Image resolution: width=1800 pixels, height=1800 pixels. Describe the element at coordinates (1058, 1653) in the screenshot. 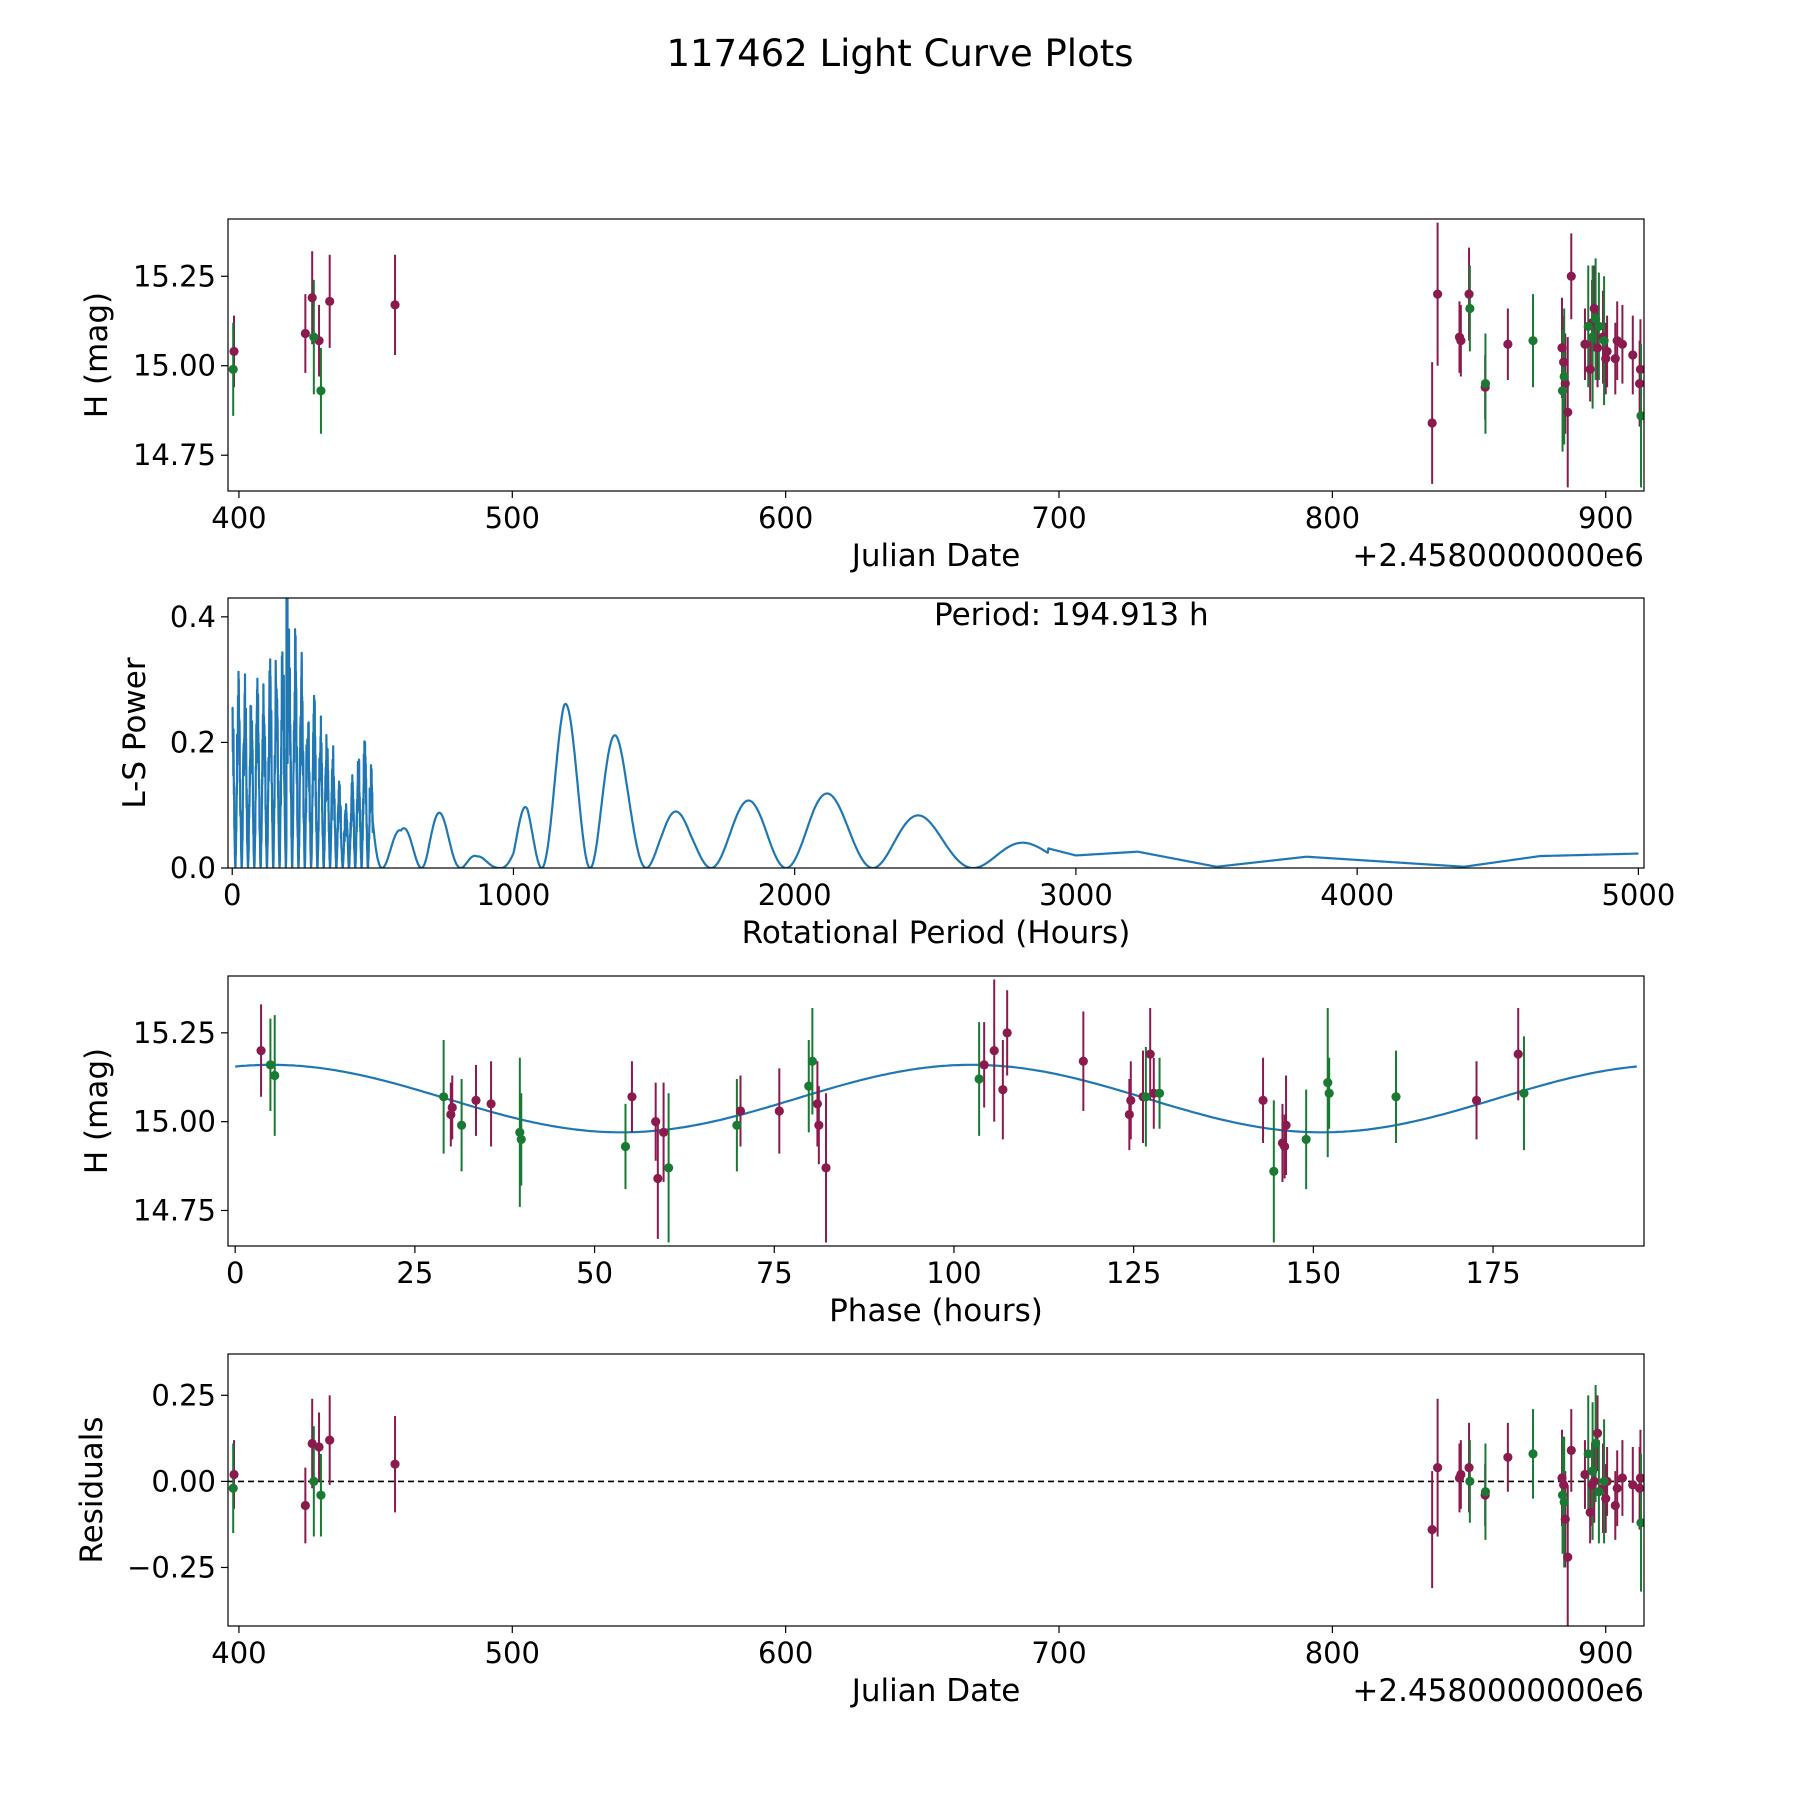

I see `x-tick-label: 700` at that location.